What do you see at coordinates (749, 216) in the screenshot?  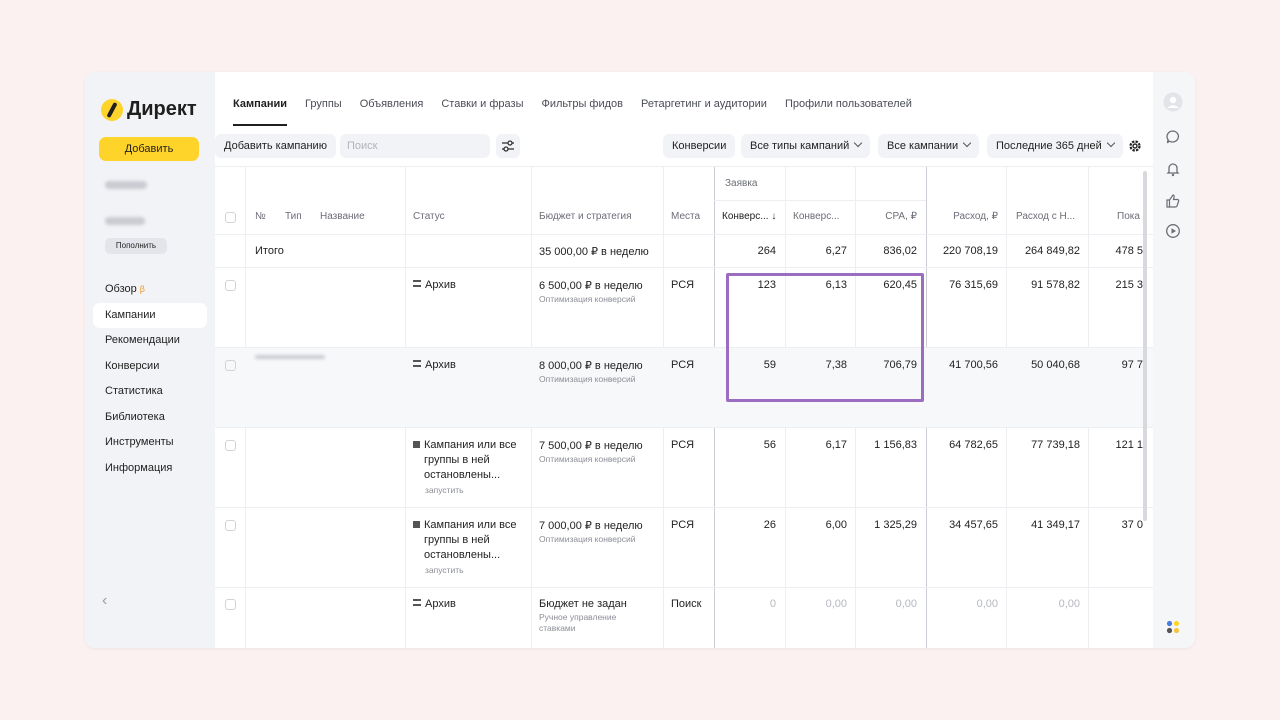 I see `header-conversions: Конверс... ↓` at bounding box center [749, 216].